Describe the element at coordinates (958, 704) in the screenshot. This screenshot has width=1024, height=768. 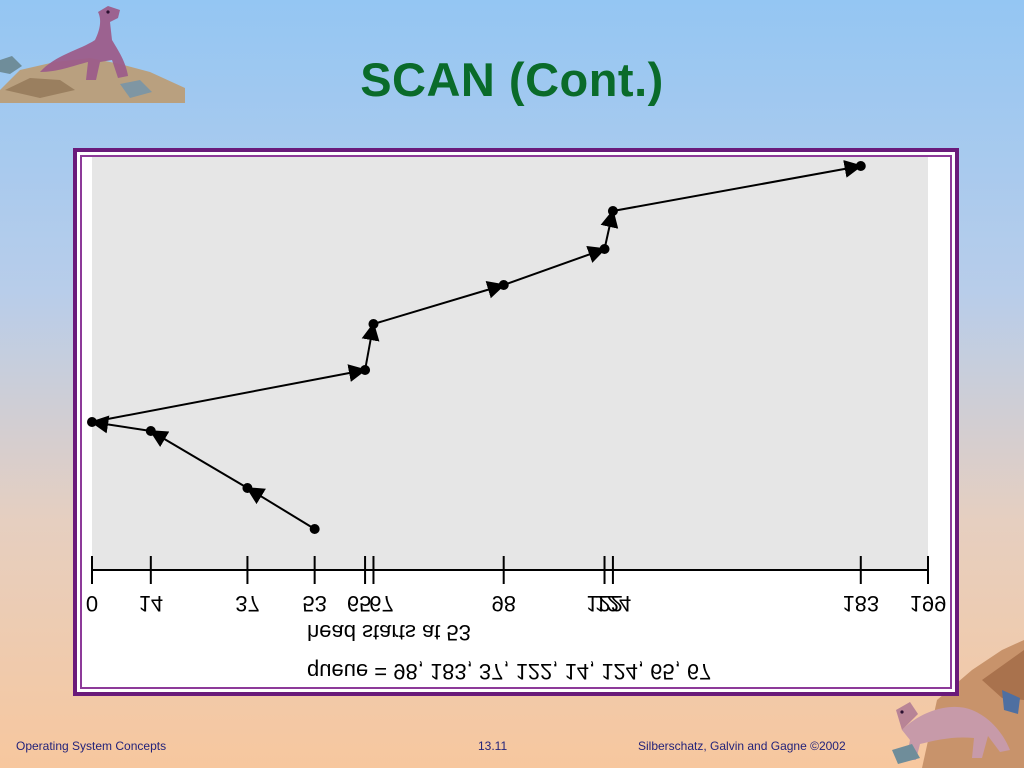
I see `dinosaur-logo-bottom-right-icon` at that location.